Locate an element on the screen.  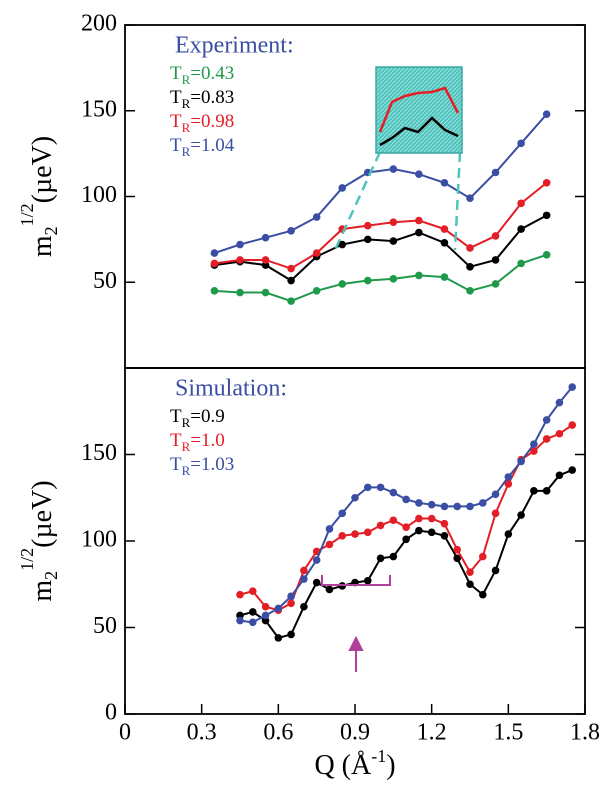
x-label-close: ) is located at coordinates (390, 765).